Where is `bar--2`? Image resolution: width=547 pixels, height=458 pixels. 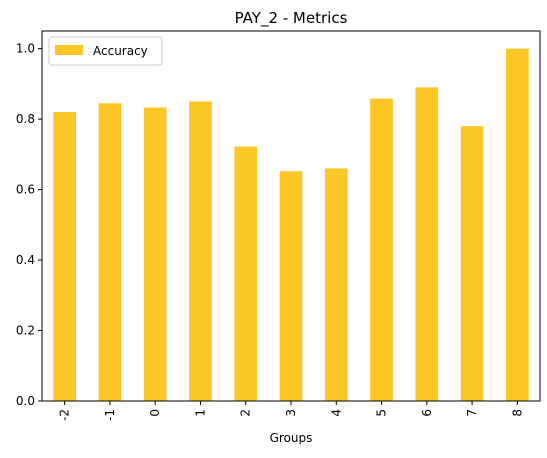 bar--2 is located at coordinates (64, 257).